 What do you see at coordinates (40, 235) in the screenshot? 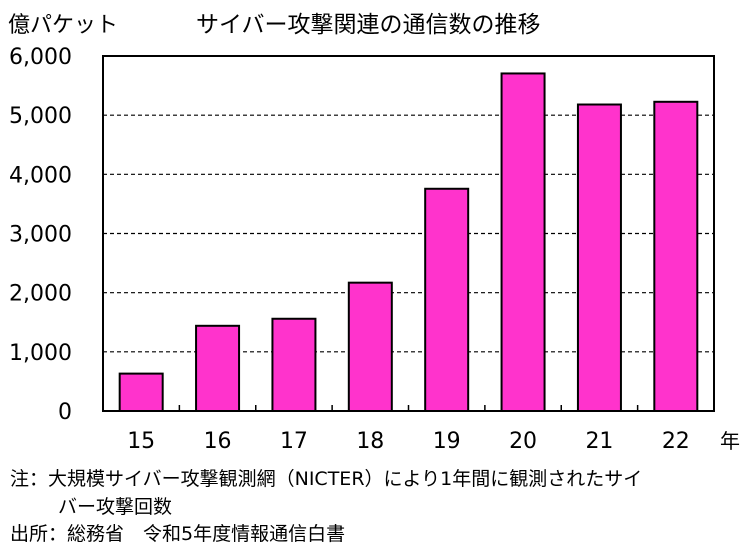
I see `y-tick-label: 3,000` at bounding box center [40, 235].